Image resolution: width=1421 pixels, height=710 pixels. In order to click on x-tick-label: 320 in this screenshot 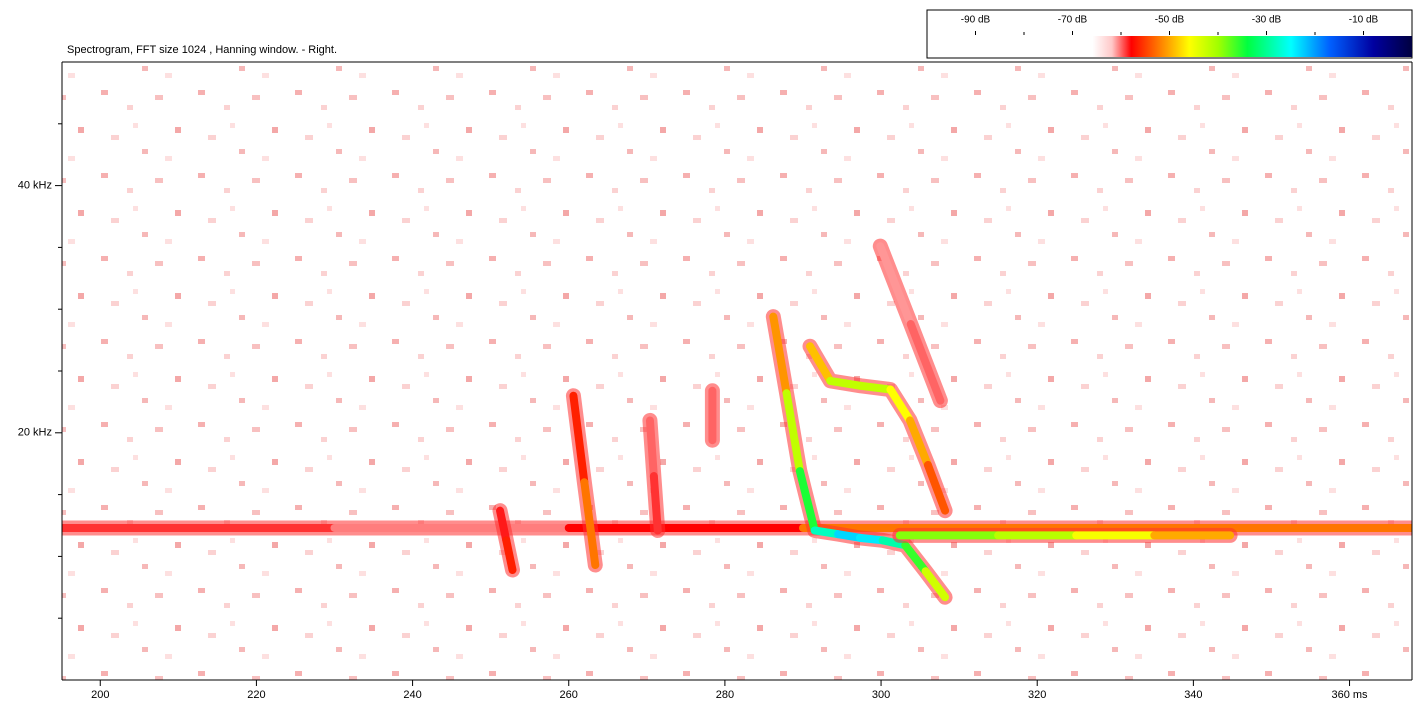, I will do `click(1037, 695)`.